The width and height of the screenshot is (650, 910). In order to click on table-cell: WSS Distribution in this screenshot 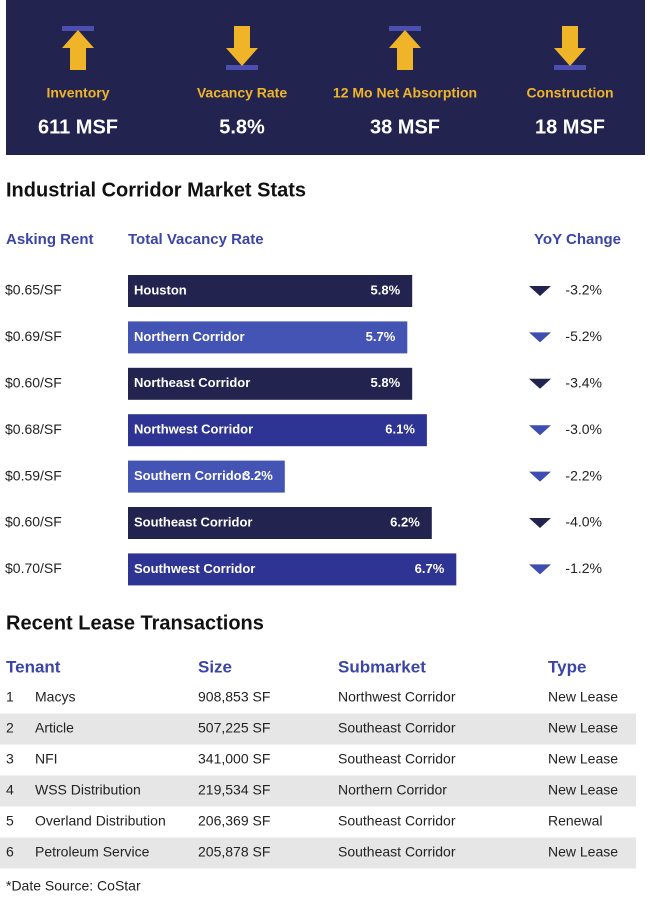, I will do `click(88, 790)`.